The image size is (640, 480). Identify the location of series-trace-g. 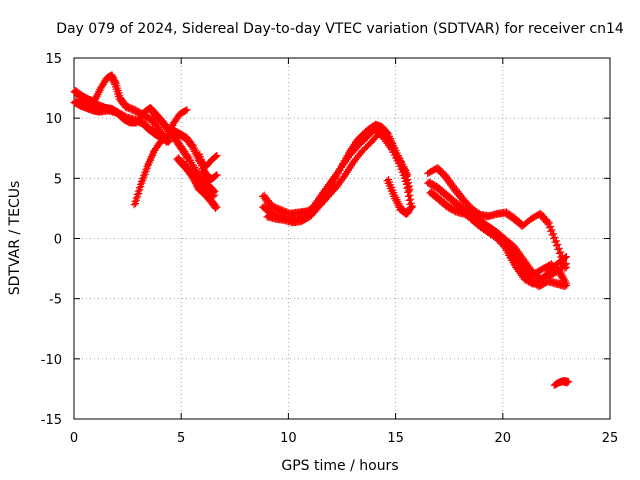
(199, 184).